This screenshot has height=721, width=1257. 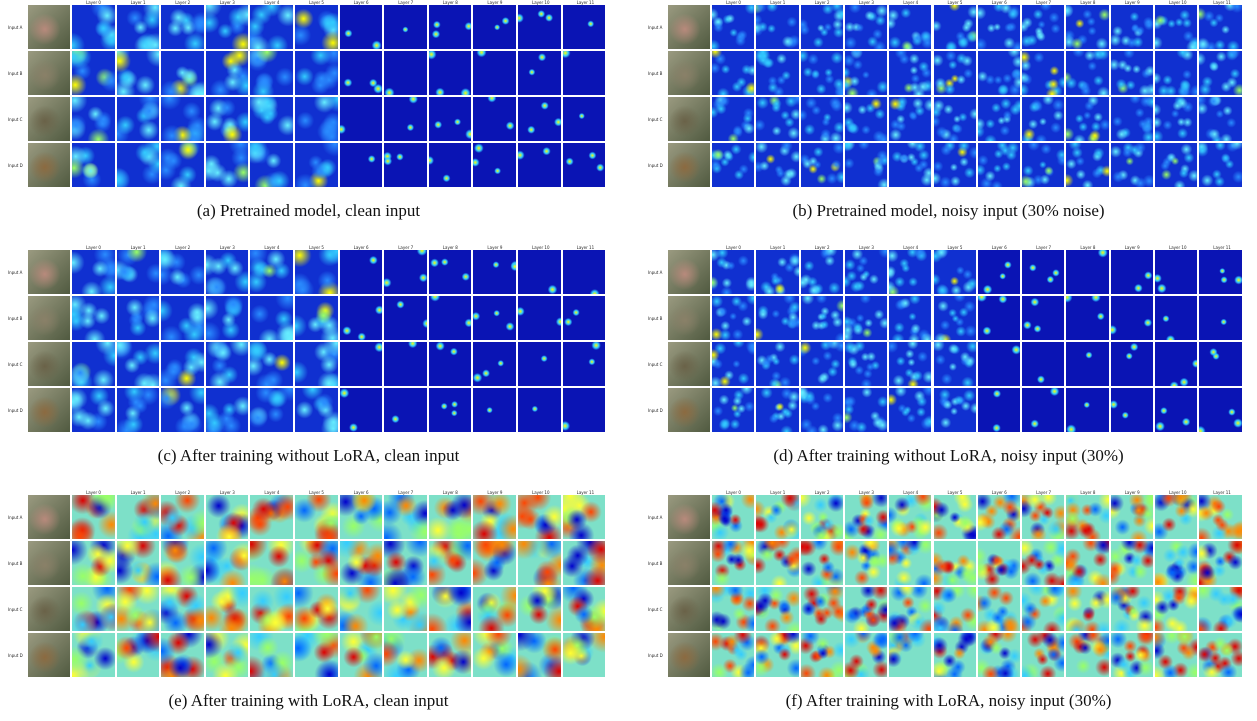 I want to click on input-label: Input B, so click(x=15, y=73).